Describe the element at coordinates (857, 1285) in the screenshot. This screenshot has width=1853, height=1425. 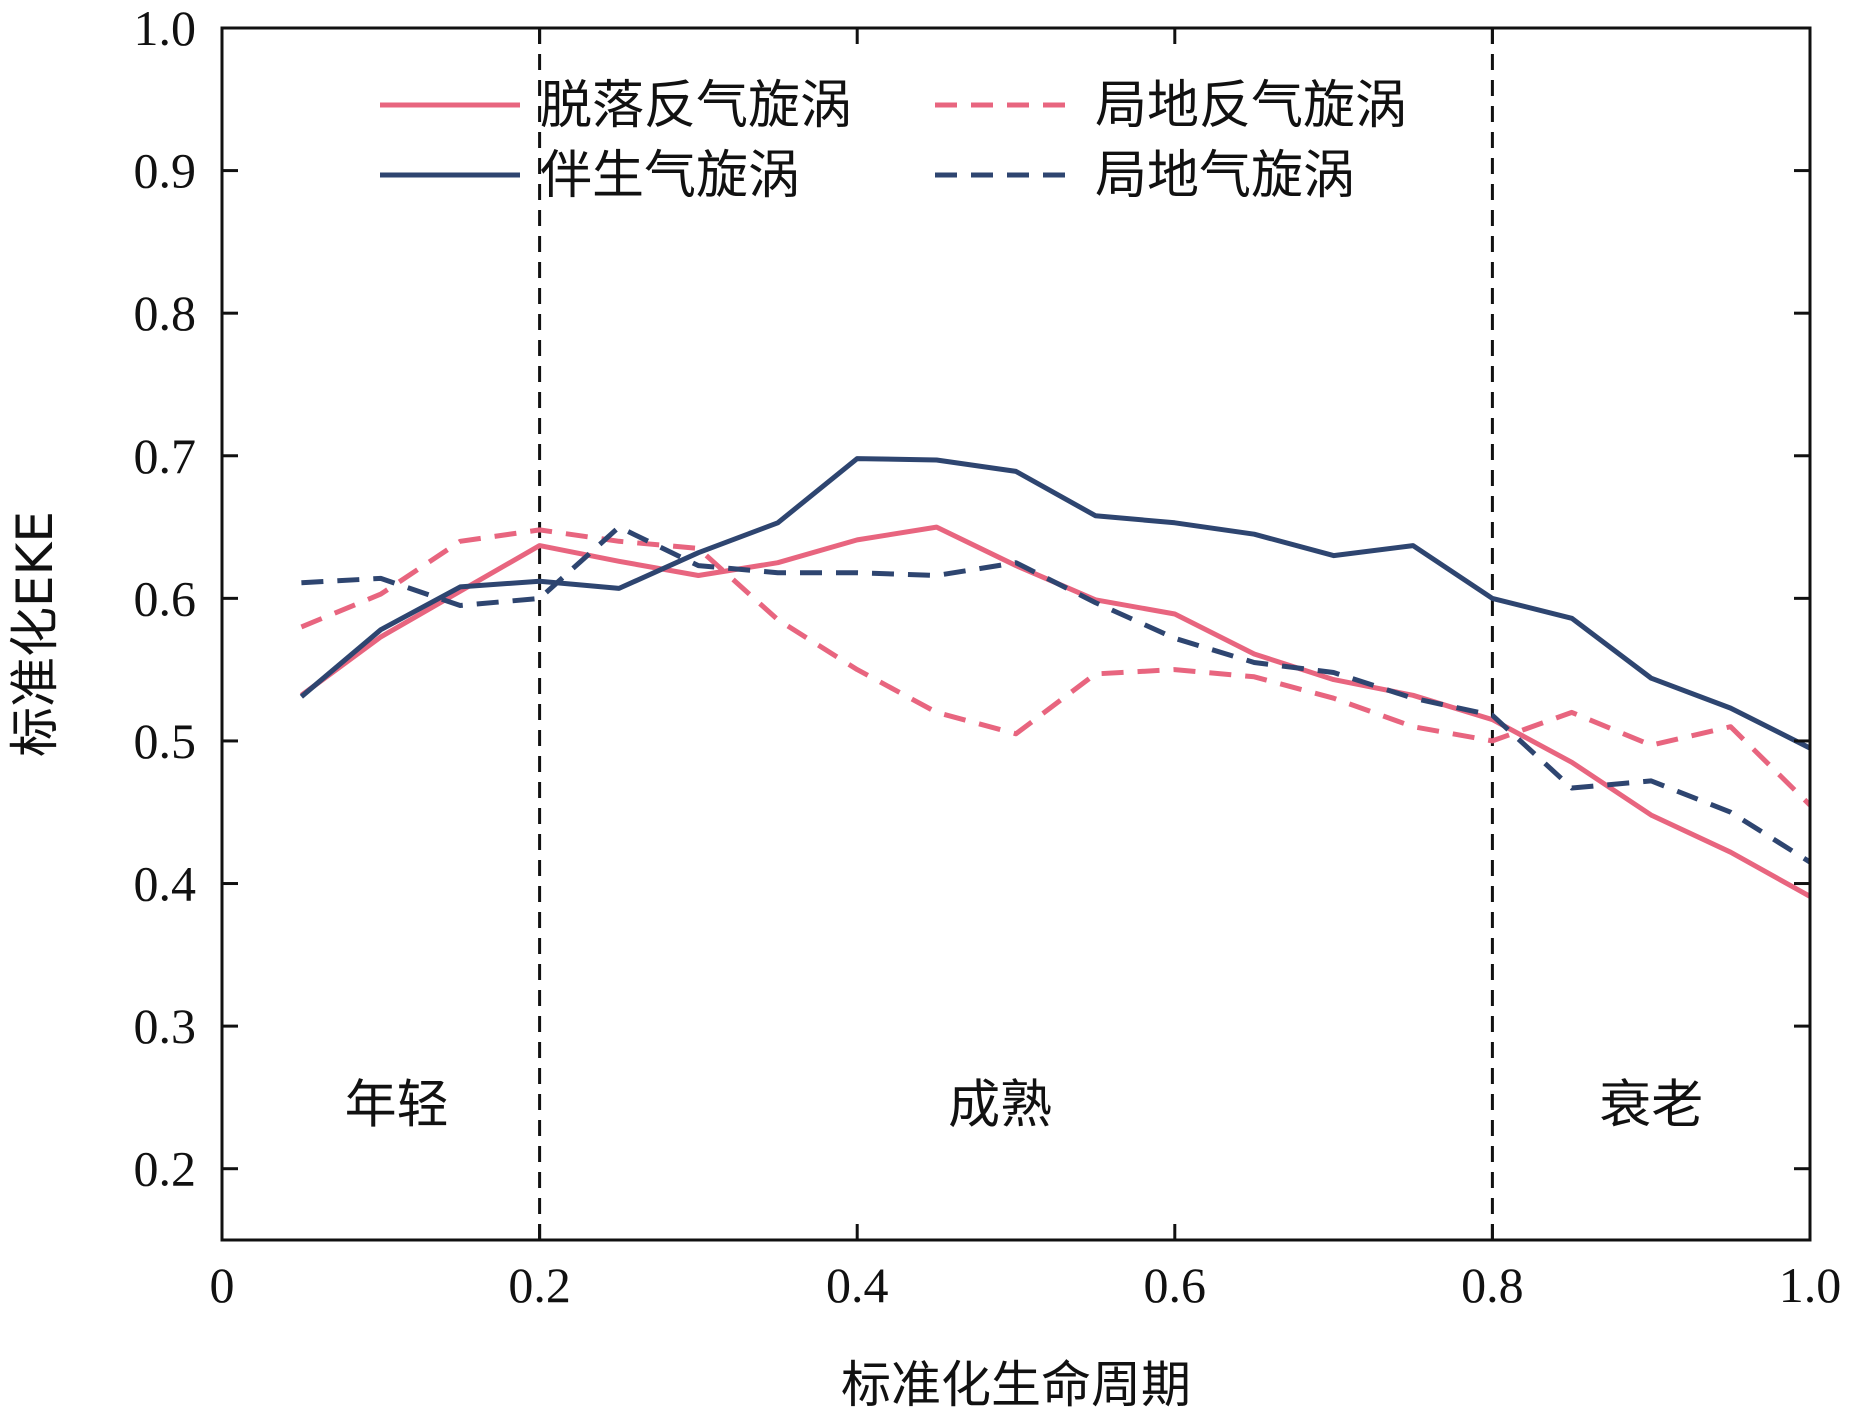
I see `x-tick-label-2: 0.4` at that location.